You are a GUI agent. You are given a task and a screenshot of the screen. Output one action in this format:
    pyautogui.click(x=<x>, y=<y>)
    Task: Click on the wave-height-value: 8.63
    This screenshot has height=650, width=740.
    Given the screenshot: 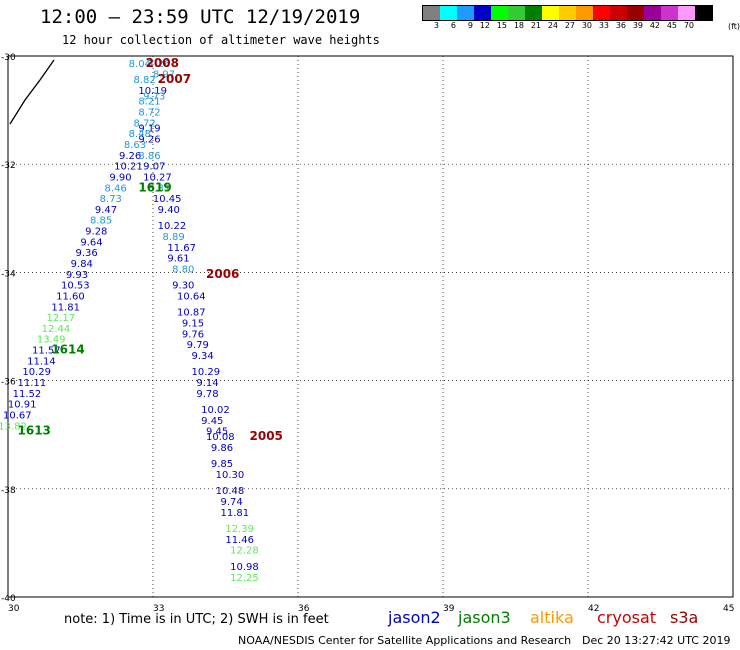 What is the action you would take?
    pyautogui.click(x=135, y=145)
    